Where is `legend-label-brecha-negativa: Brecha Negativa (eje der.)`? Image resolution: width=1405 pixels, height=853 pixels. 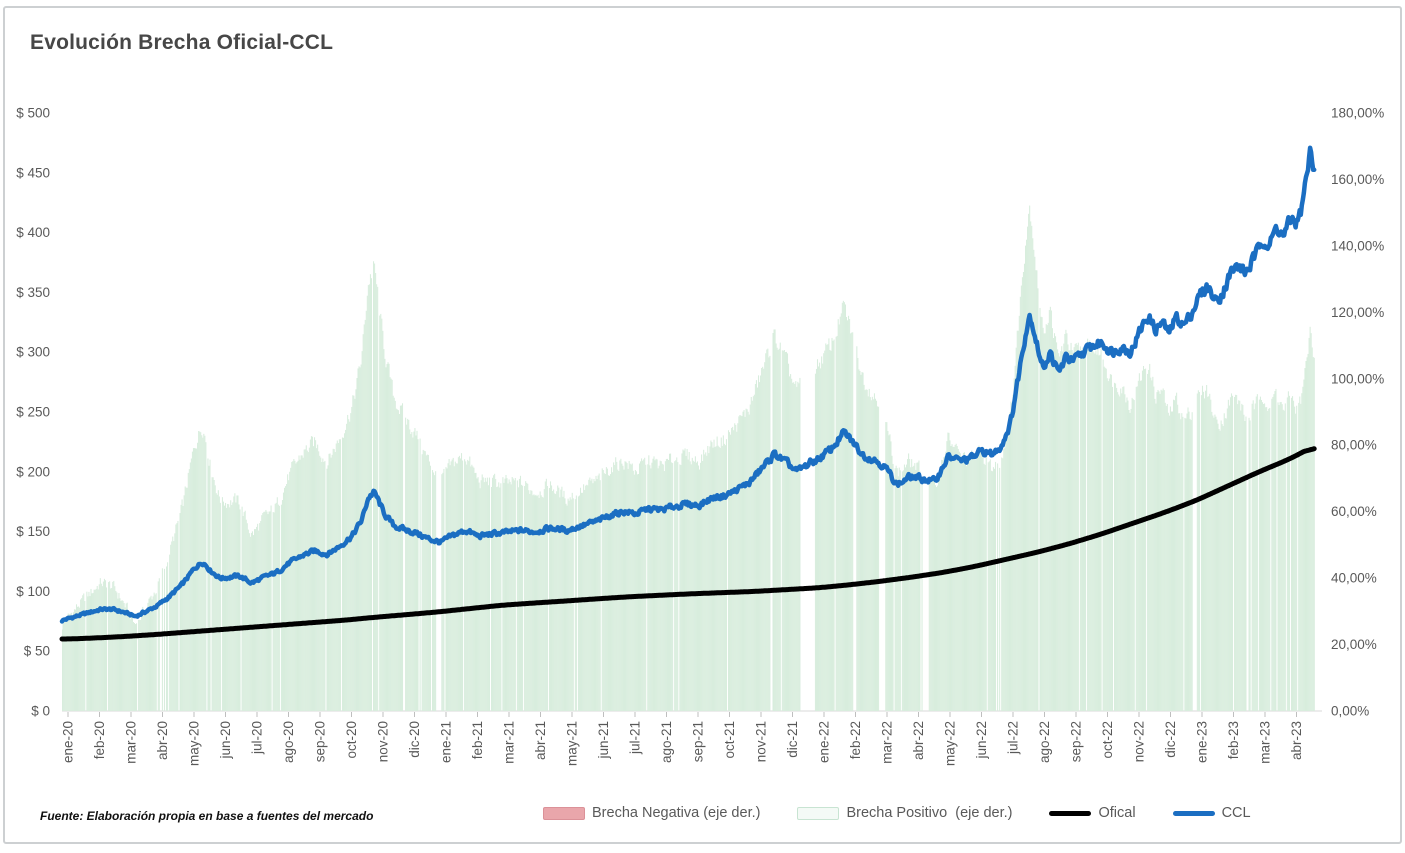
legend-label-brecha-negativa: Brecha Negativa (eje der.) is located at coordinates (676, 813).